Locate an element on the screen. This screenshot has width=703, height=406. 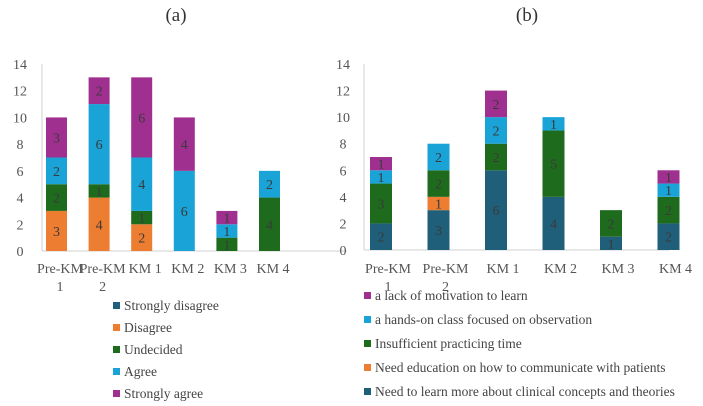
legend-label: Strongly disagree is located at coordinates (171, 305).